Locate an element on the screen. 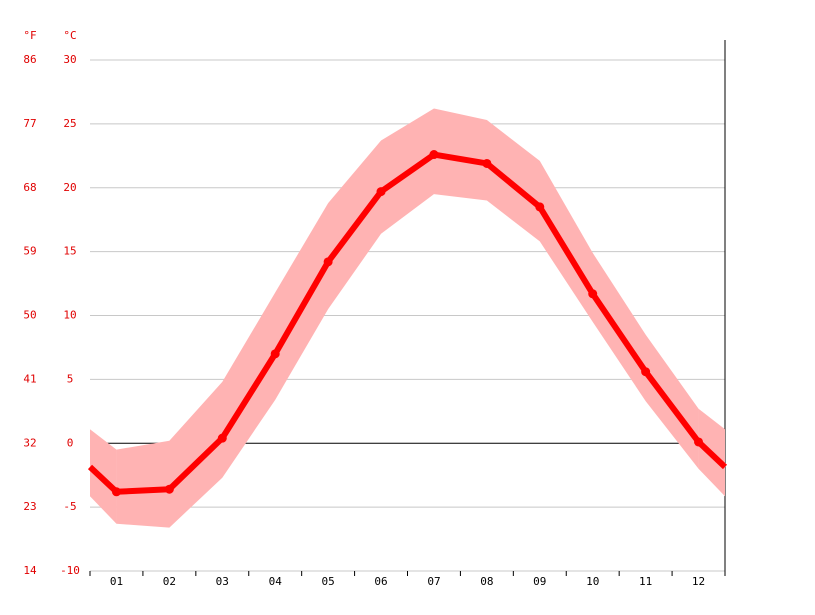 The width and height of the screenshot is (815, 615). y2-tick-label: 41 is located at coordinates (29, 378).